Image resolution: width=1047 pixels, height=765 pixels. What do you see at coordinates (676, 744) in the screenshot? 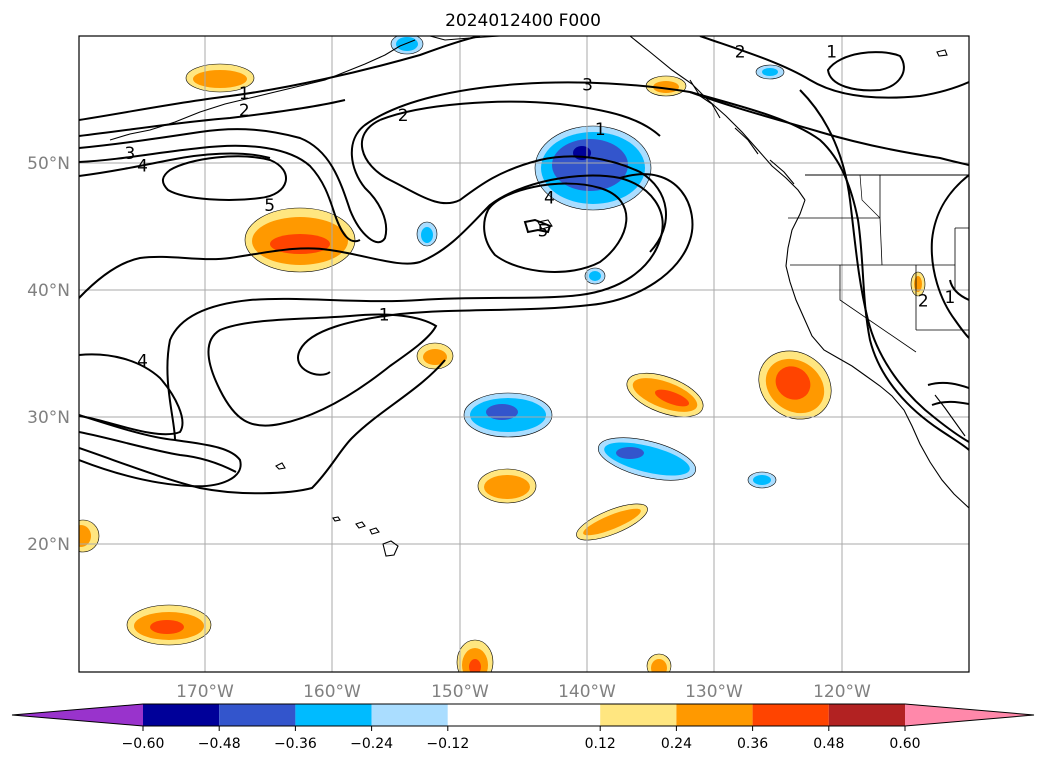
I see `colorbar-tick-label: 0.24` at bounding box center [676, 744].